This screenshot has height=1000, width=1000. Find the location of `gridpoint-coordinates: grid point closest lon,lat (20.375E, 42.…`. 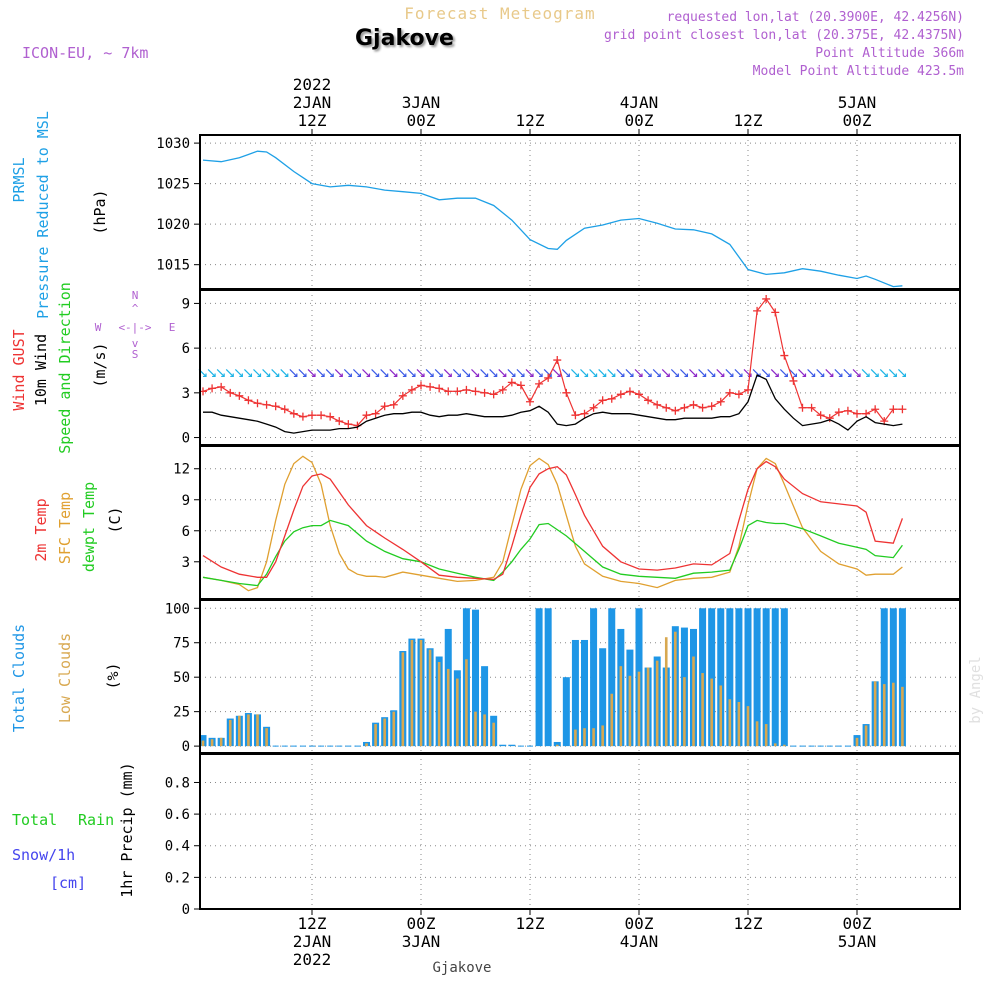

gridpoint-coordinates: grid point closest lon,lat (20.375E, 42.… is located at coordinates (783, 35).